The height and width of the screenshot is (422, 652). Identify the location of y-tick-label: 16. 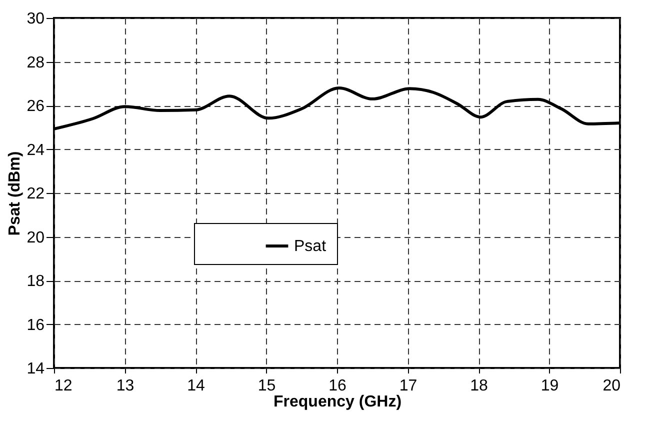
(35, 325).